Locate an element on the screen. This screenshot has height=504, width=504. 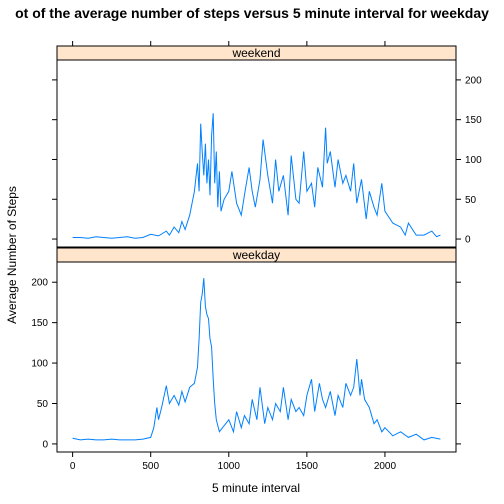
strip-label-weekday: weekday is located at coordinates (256, 255).